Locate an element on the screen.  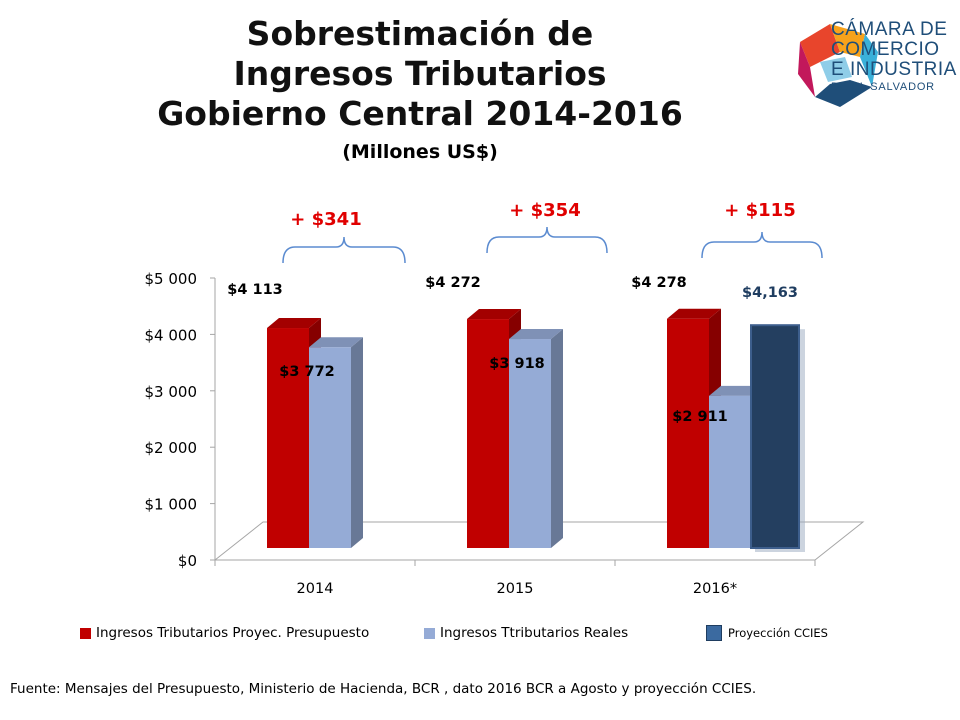
data-label-real: $3 772 is located at coordinates (307, 372).